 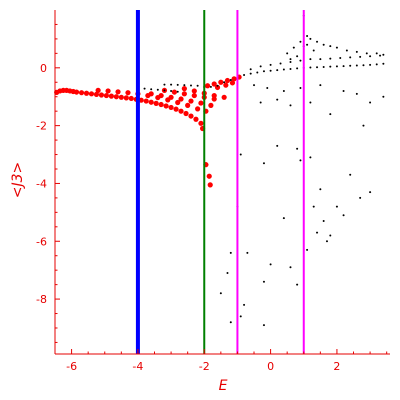 What do you see at coordinates (336, 366) in the screenshot?
I see `x-tick-label: 2` at bounding box center [336, 366].